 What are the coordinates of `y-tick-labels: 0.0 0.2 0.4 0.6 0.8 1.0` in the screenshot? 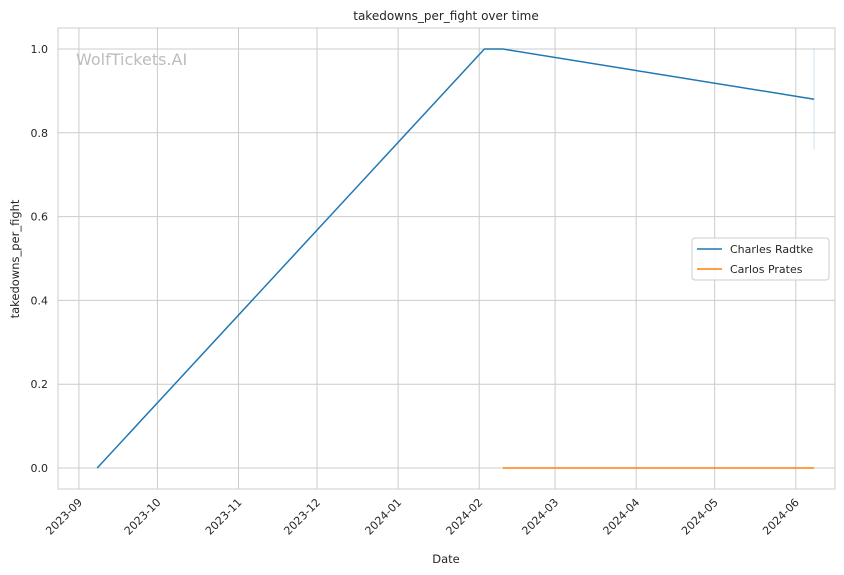 It's located at (40, 259).